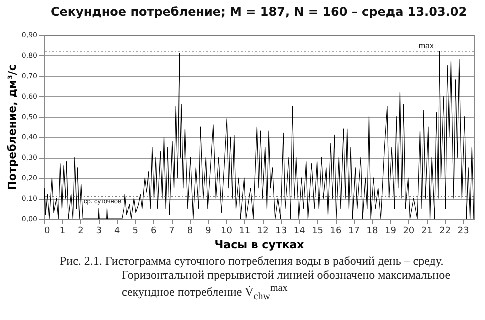  I want to click on x-axis-title: Часы в сутках, so click(259, 245).